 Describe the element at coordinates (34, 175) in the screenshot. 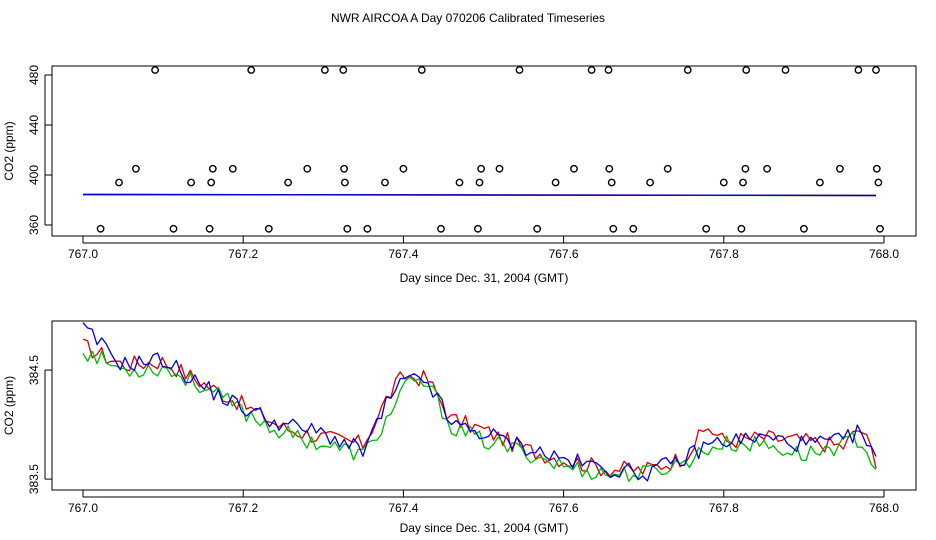

I see `y-tick-label: 400` at that location.